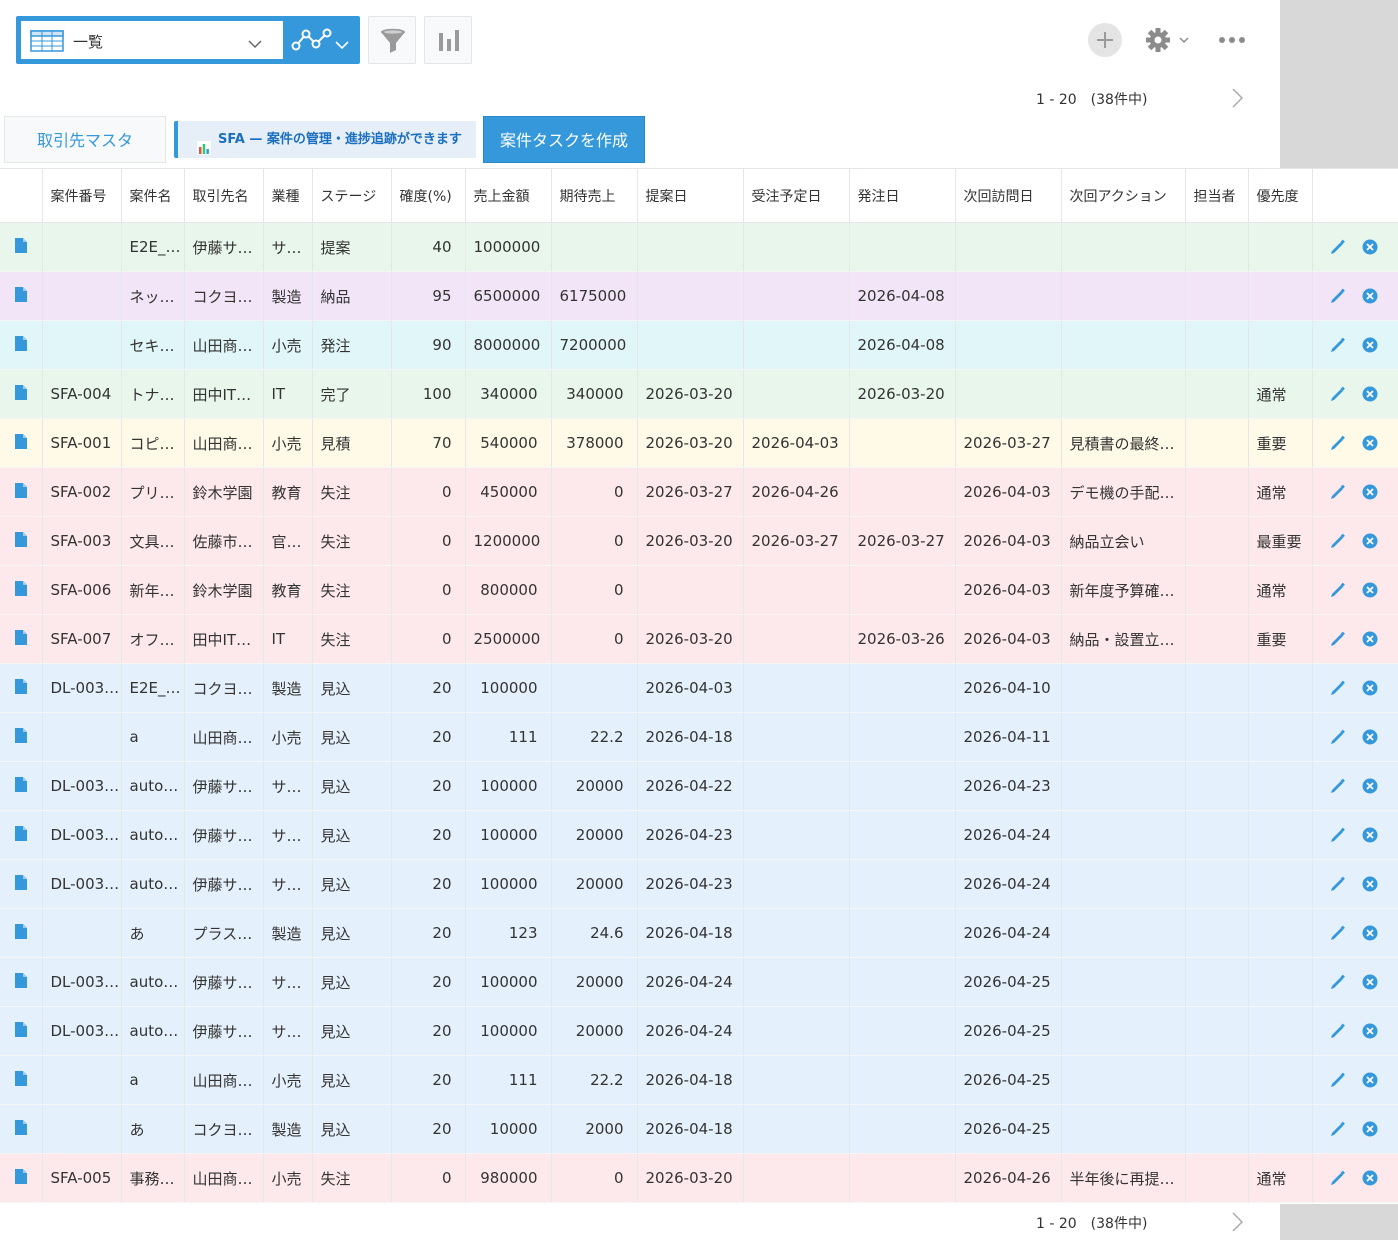  What do you see at coordinates (689, 195) in the screenshot?
I see `column-header-proposal-date: 提案日` at bounding box center [689, 195].